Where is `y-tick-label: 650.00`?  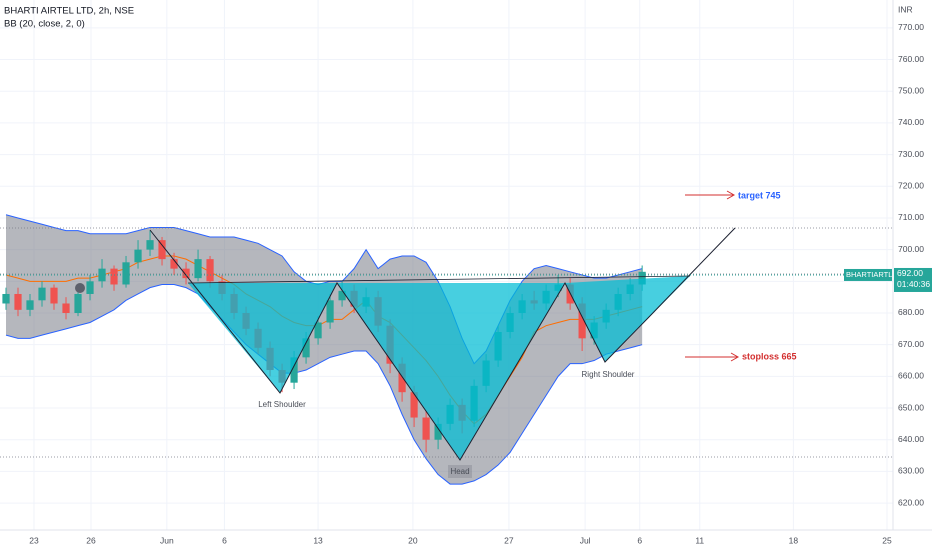 y-tick-label: 650.00 is located at coordinates (911, 407).